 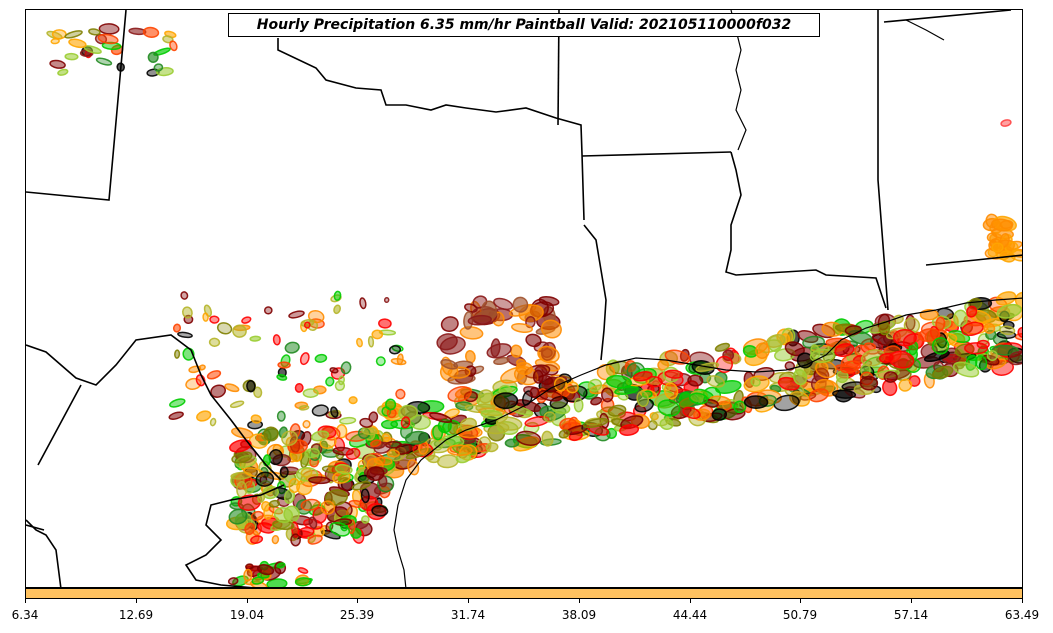 I want to click on colorbar-tick-label: 50.79, so click(x=800, y=615).